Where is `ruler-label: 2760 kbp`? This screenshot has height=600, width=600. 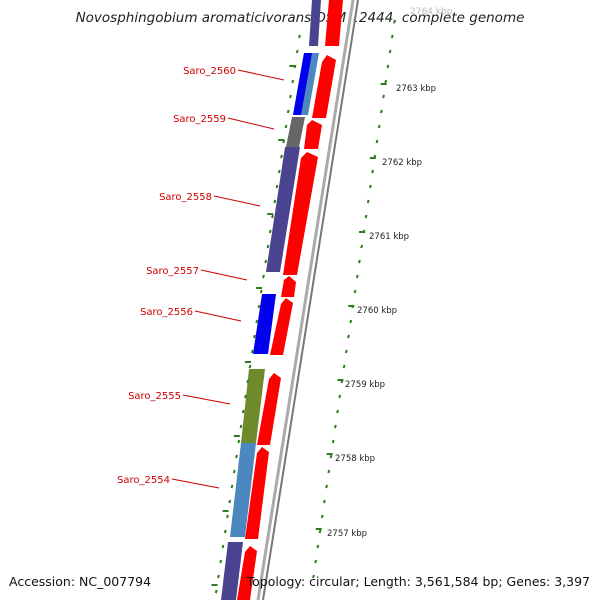
ruler-label: 2760 kbp is located at coordinates (377, 311).